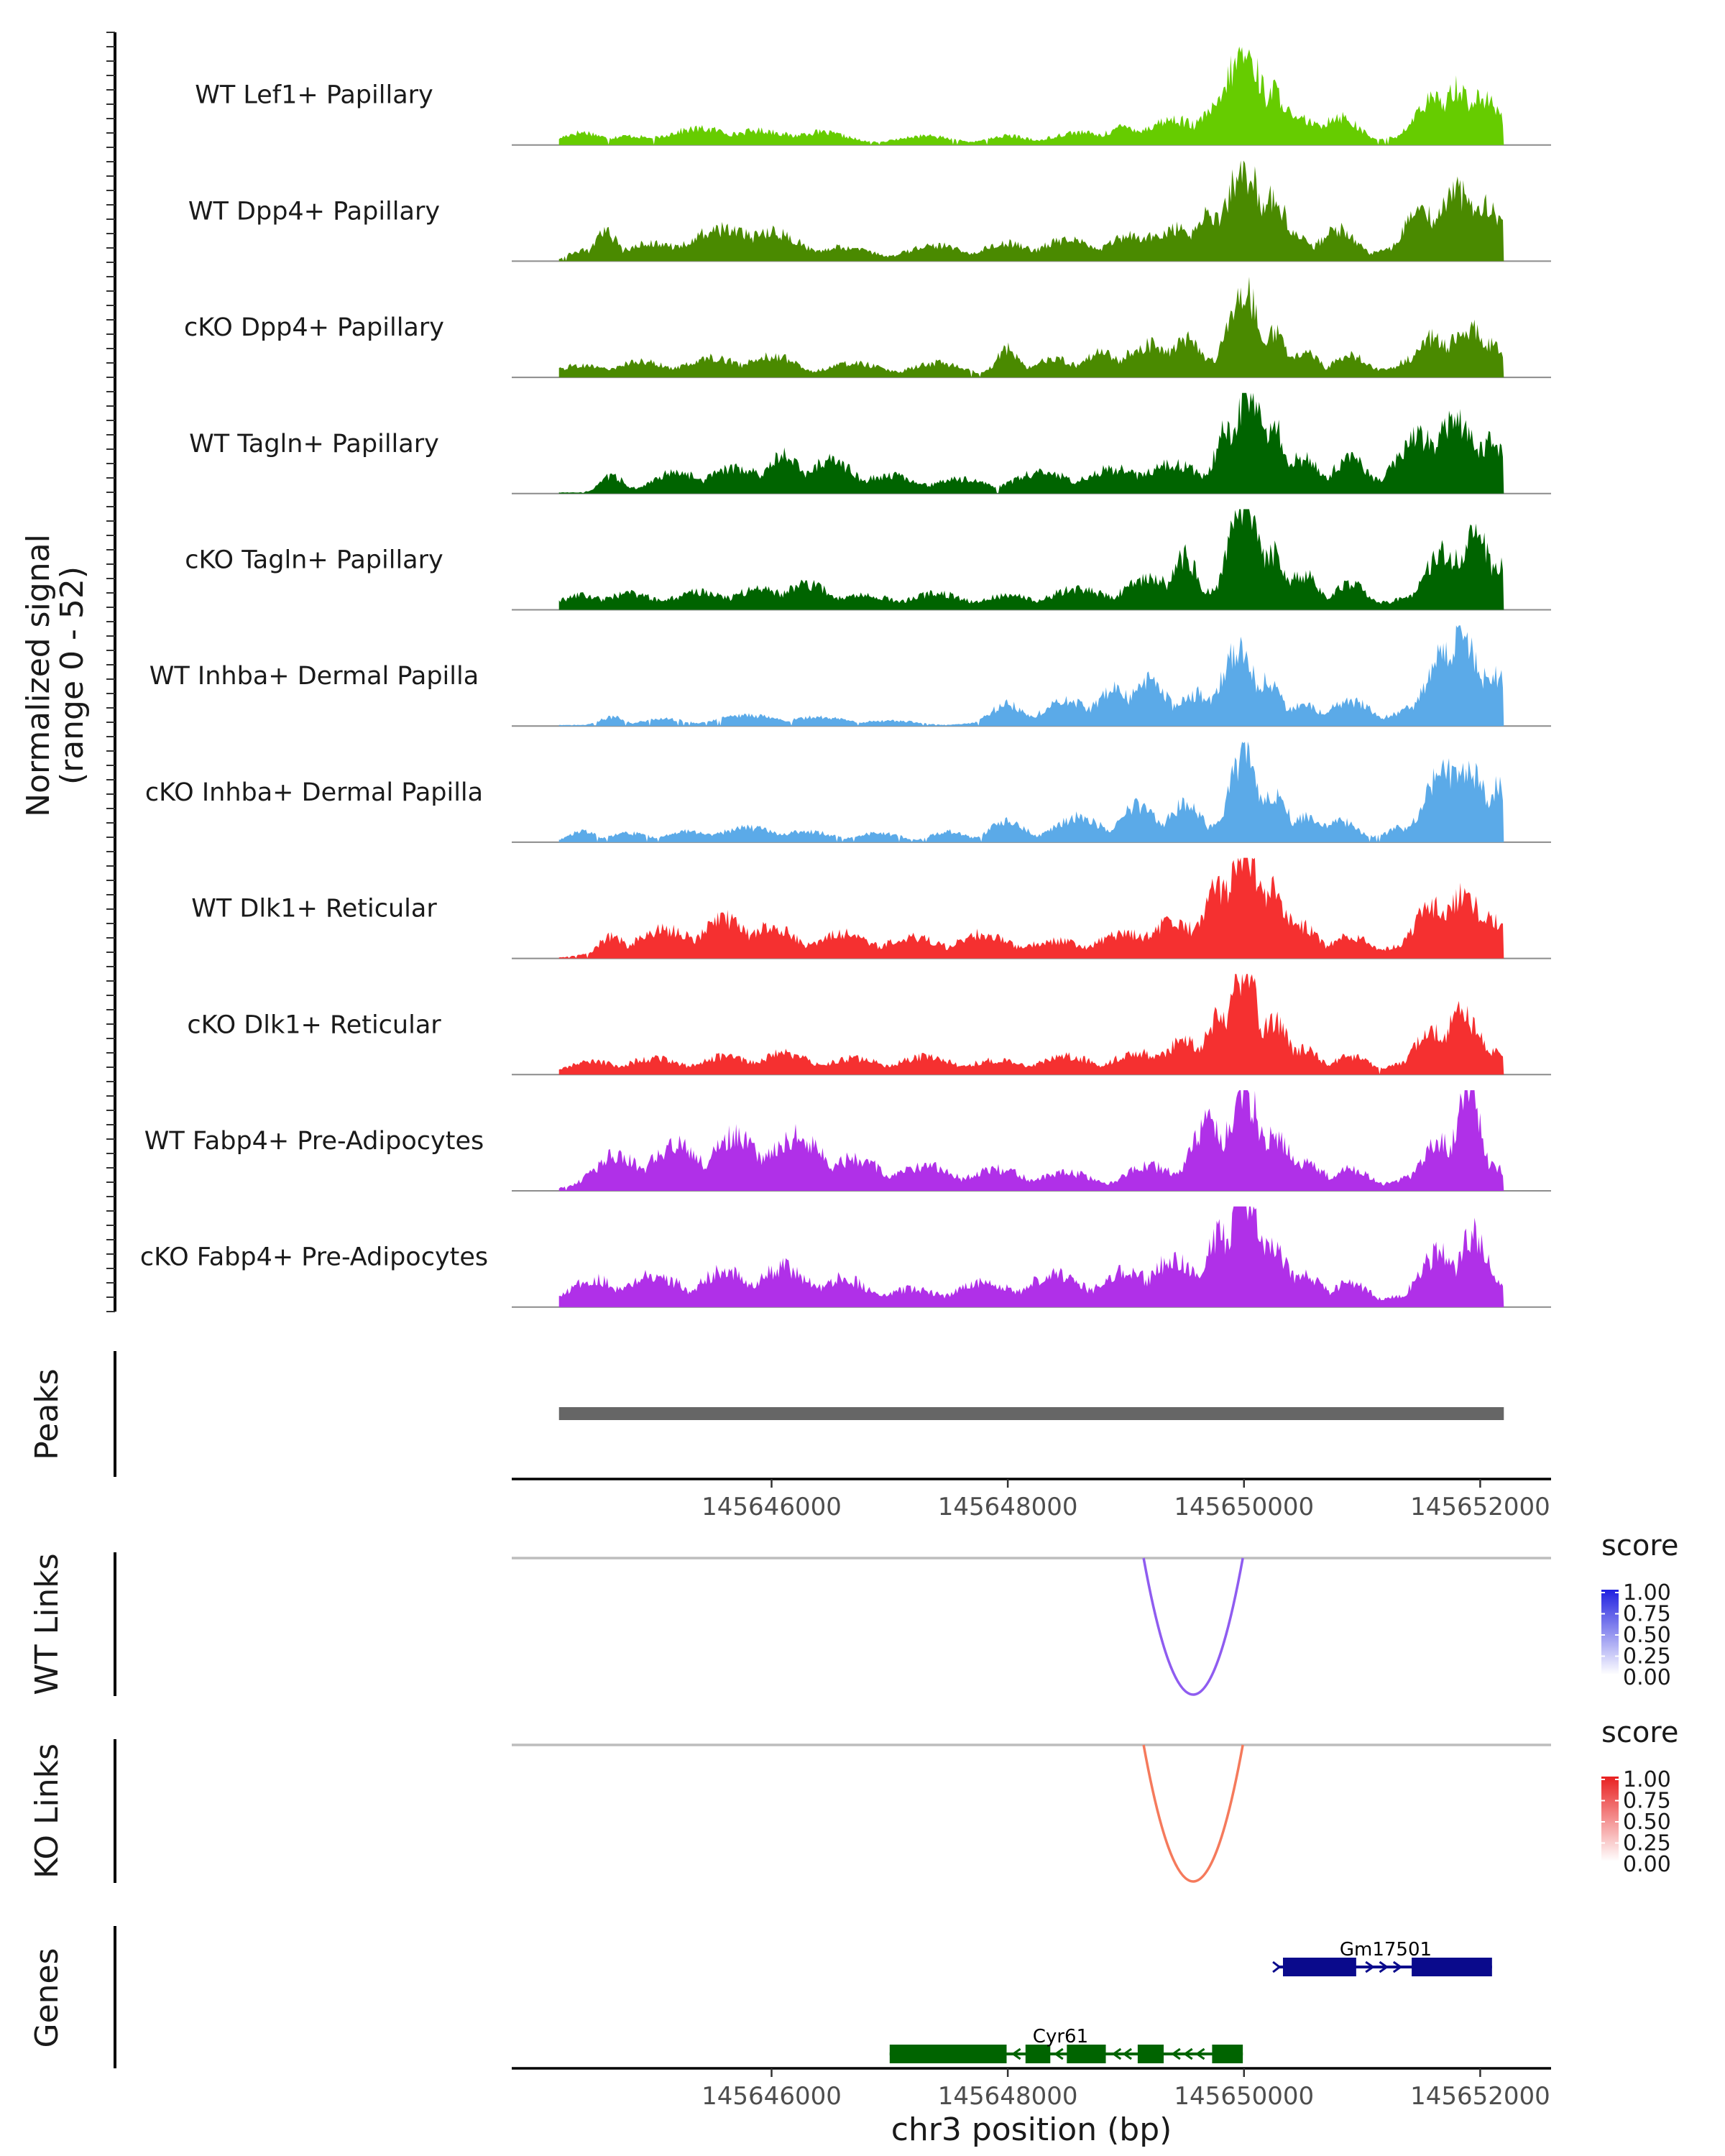 This screenshot has width=1725, height=2156. What do you see at coordinates (314, 96) in the screenshot?
I see `track-label: WT Lef1+ Papillary` at bounding box center [314, 96].